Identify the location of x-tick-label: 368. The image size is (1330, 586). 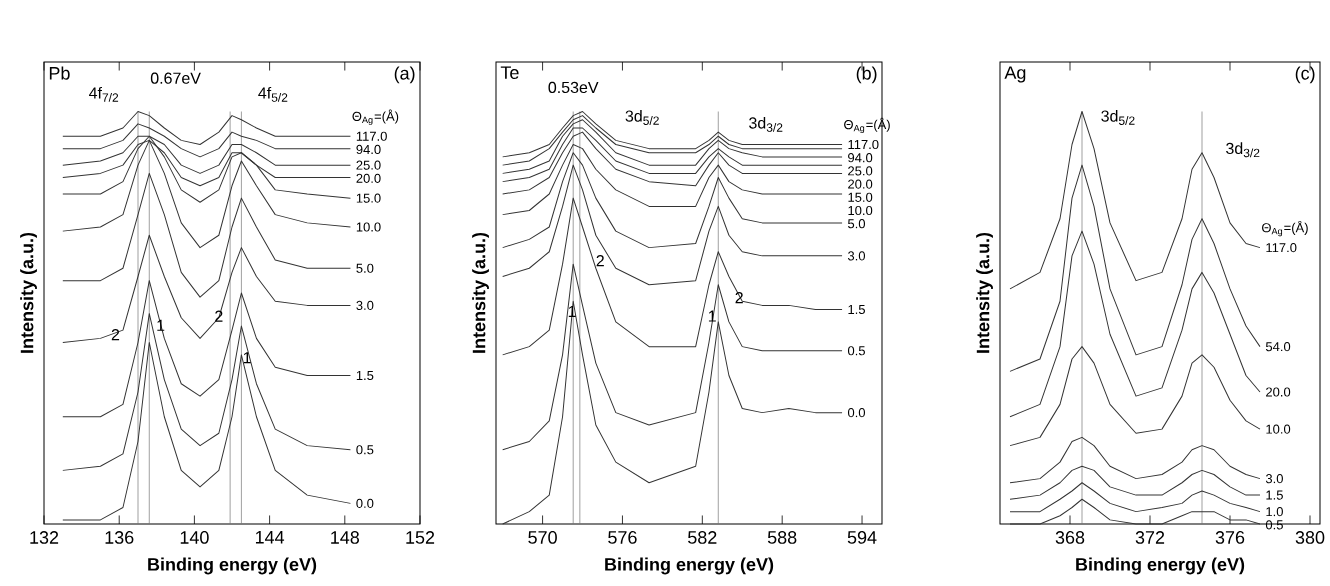
(1070, 537).